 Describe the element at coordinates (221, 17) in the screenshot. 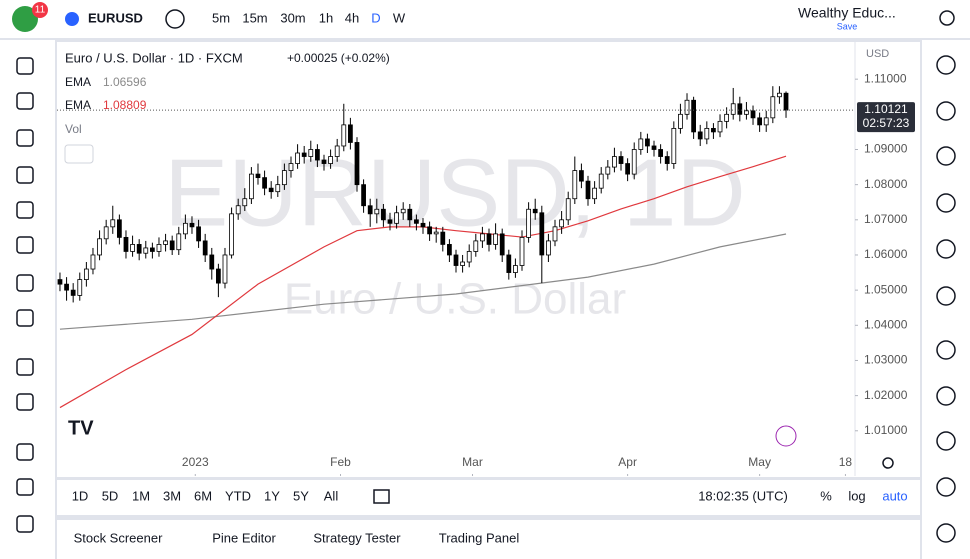

I see `interval: 5m` at that location.